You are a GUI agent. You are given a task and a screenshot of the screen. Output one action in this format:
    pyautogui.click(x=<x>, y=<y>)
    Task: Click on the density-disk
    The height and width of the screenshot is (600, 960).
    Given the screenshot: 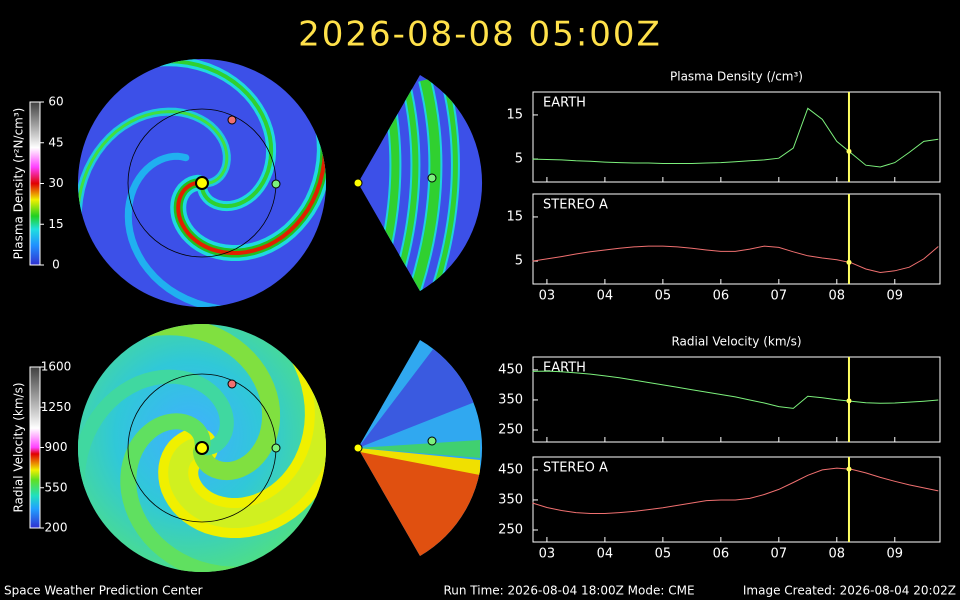 What is the action you would take?
    pyautogui.click(x=202, y=183)
    